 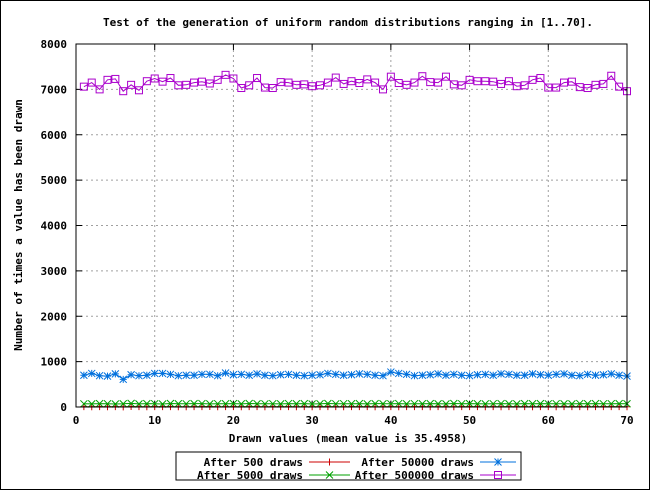 I want to click on y-axis-label: Number of times a value has been drawn, so click(x=18, y=225).